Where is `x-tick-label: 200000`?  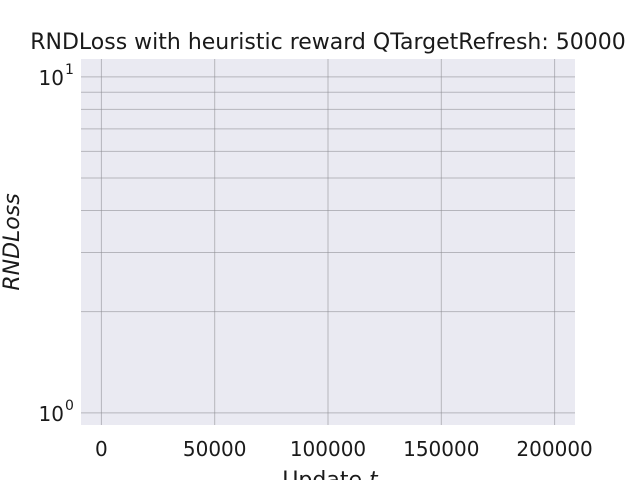 x-tick-label: 200000 is located at coordinates (554, 449).